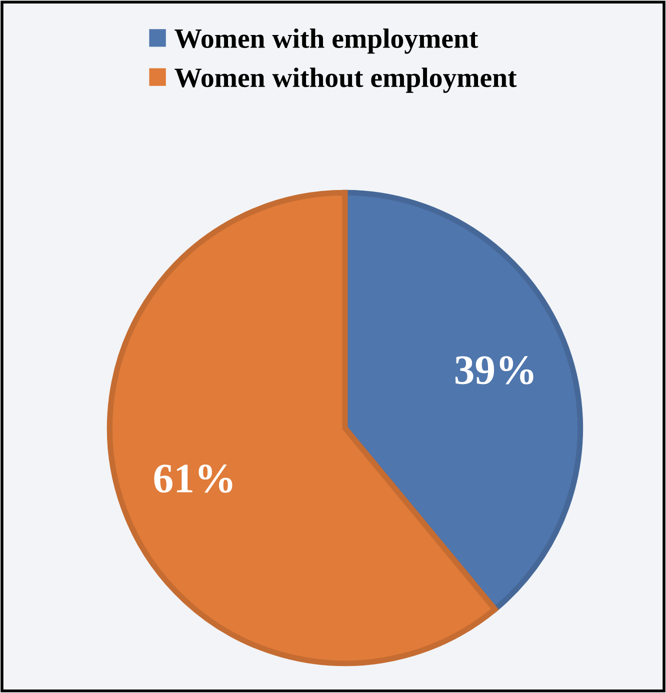 Image resolution: width=666 pixels, height=693 pixels. Describe the element at coordinates (345, 80) in the screenshot. I see `legend-label: Women without employment` at that location.